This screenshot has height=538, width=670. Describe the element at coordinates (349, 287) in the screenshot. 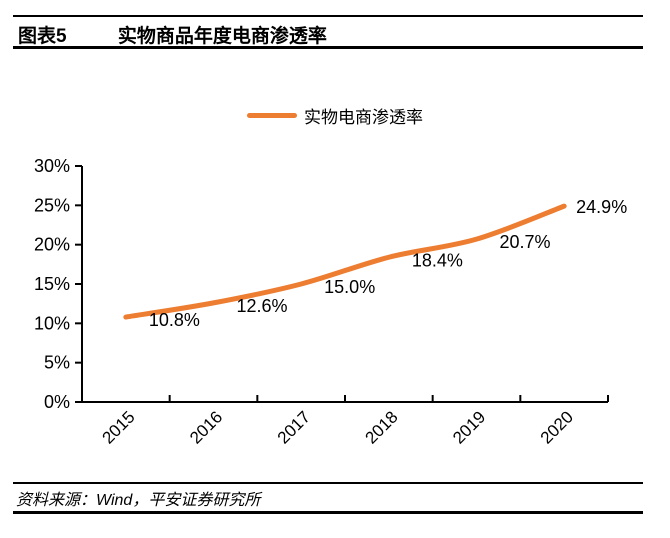

I see `data-label: 15.0%` at that location.